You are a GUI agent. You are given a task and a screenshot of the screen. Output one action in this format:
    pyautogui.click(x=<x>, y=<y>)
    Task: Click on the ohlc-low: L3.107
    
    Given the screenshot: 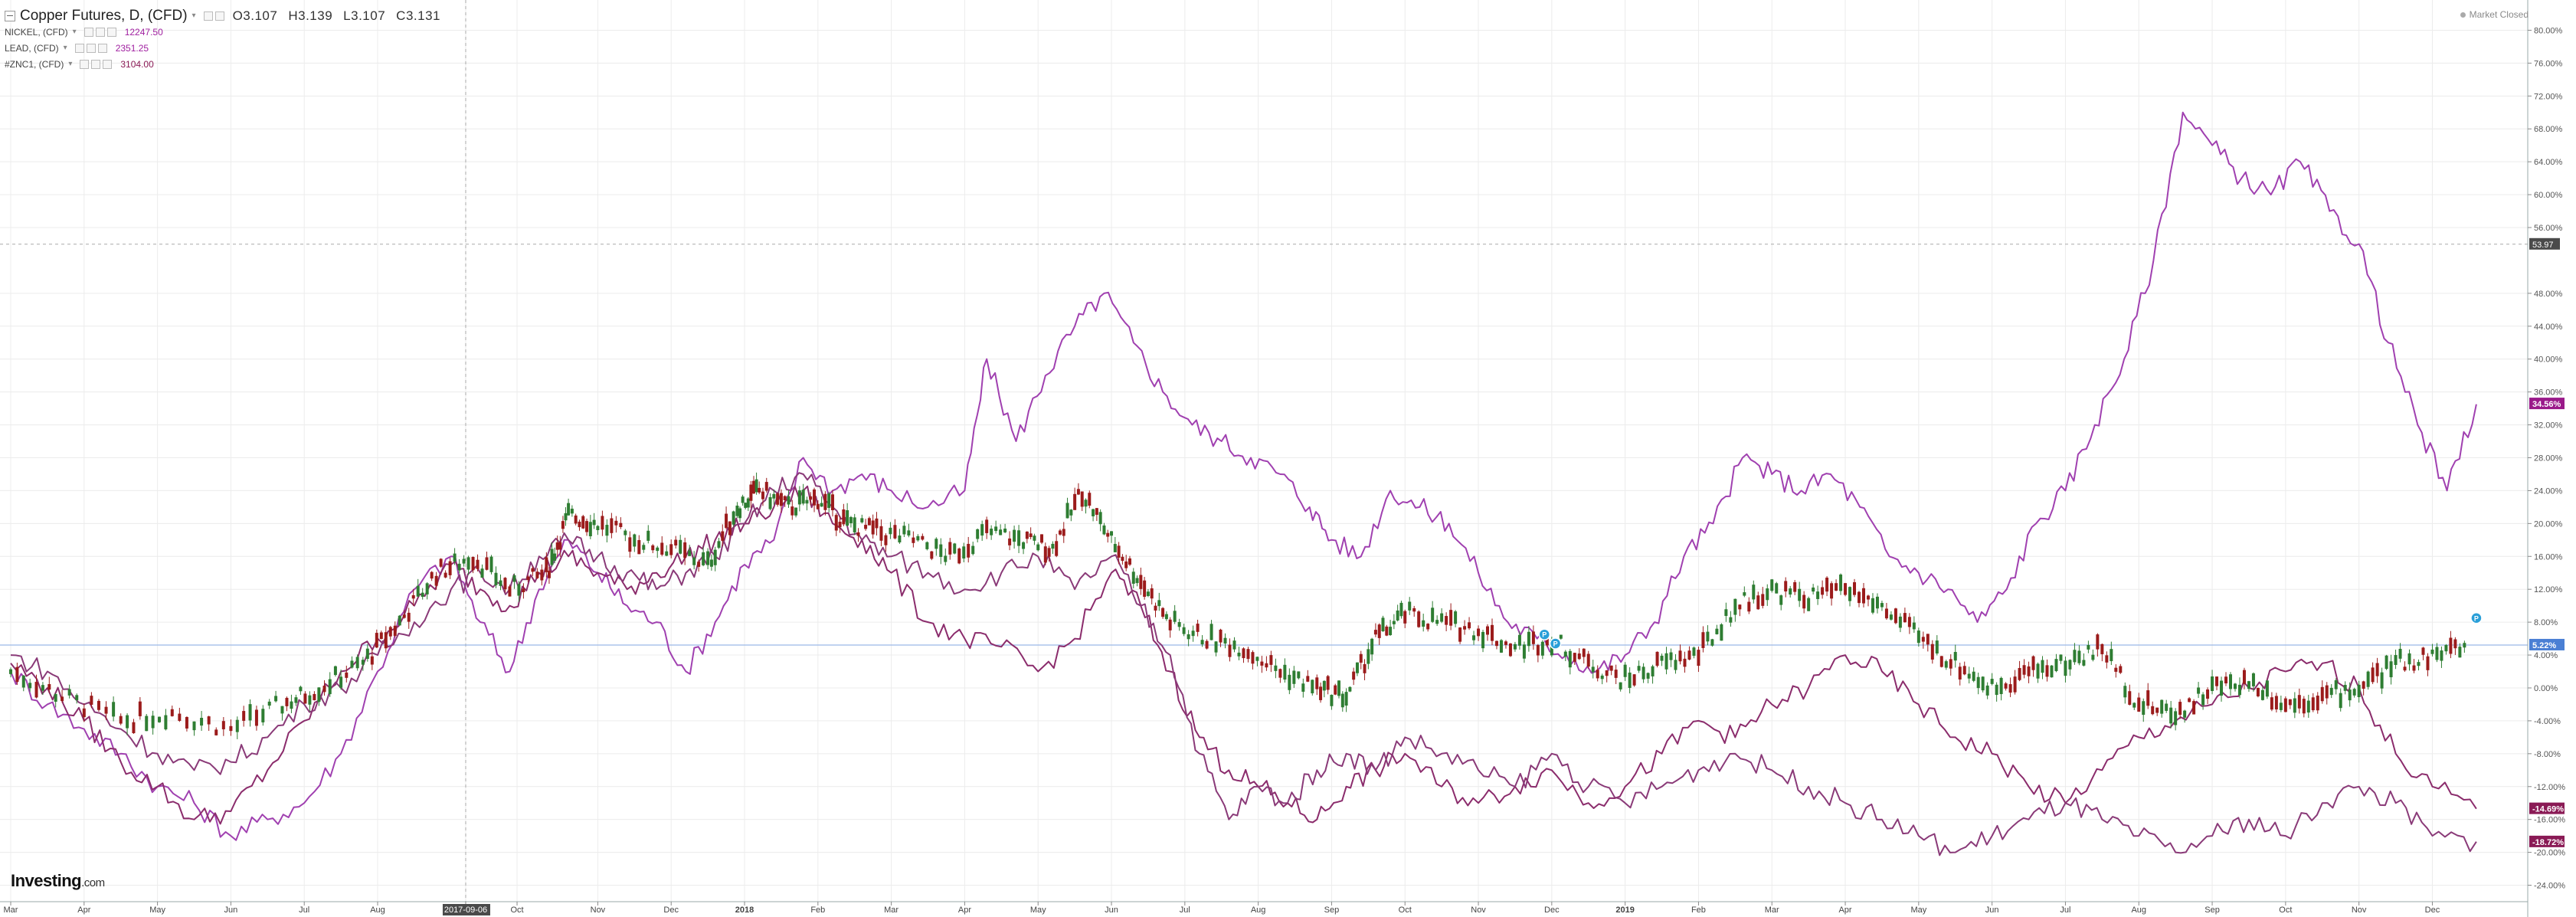 What is the action you would take?
    pyautogui.click(x=364, y=16)
    